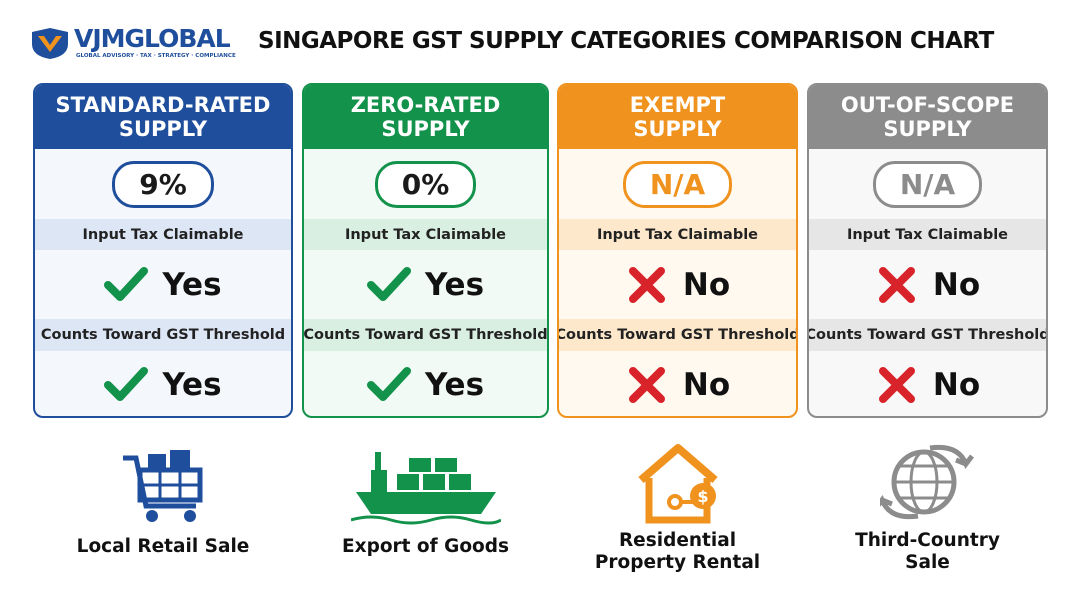  What do you see at coordinates (677, 562) in the screenshot?
I see `example-line: Property Rental` at bounding box center [677, 562].